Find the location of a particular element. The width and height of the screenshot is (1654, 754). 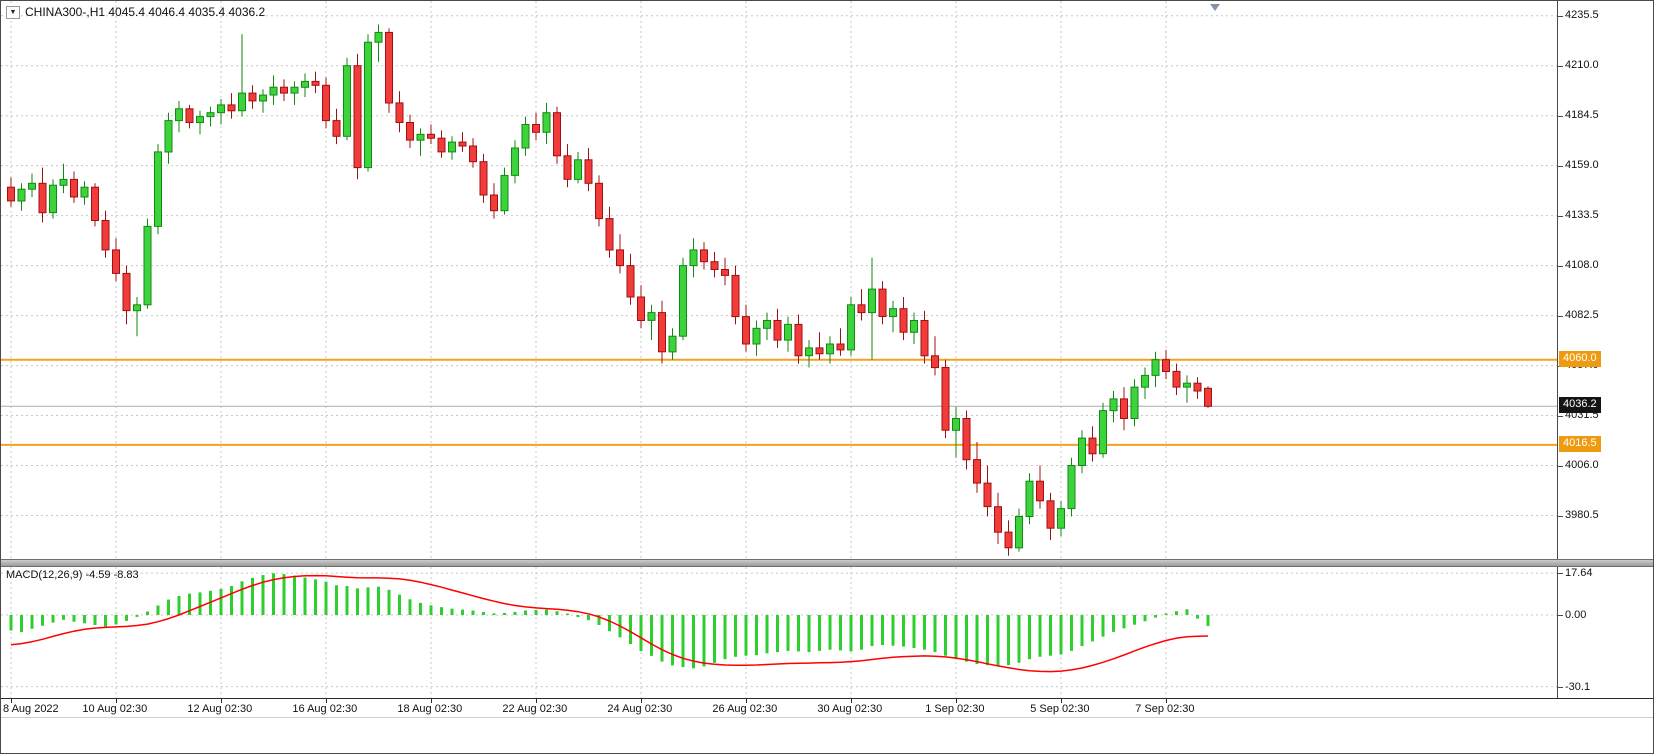

price-tick-label: 4006.0 is located at coordinates (1582, 464).